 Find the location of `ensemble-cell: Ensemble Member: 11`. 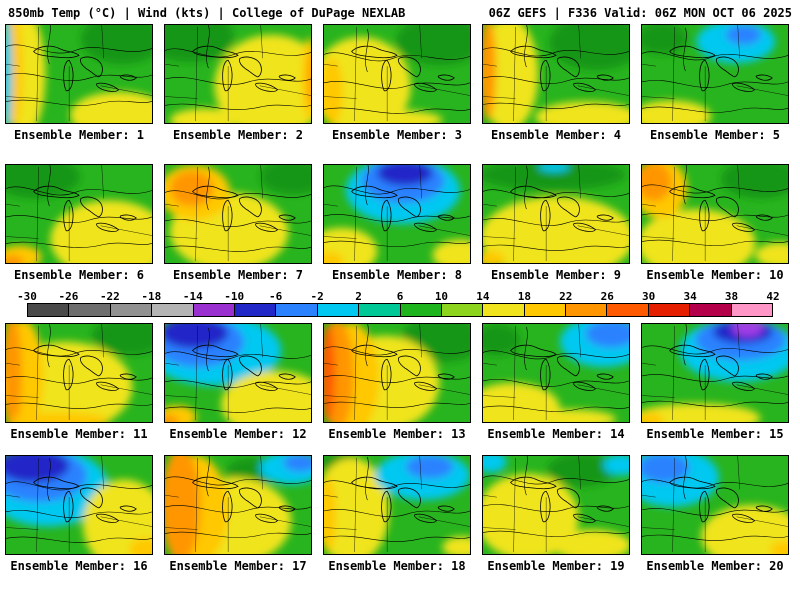

ensemble-cell: Ensemble Member: 11 is located at coordinates (79, 382).